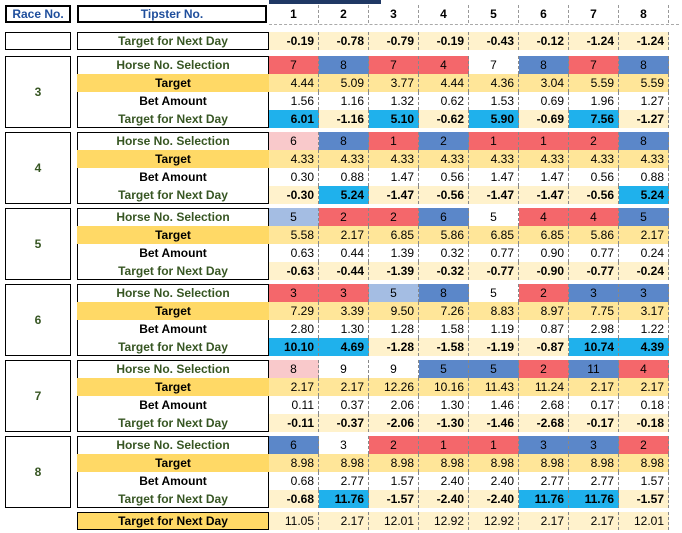  I want to click on nxt-cell: -0.63, so click(294, 271).